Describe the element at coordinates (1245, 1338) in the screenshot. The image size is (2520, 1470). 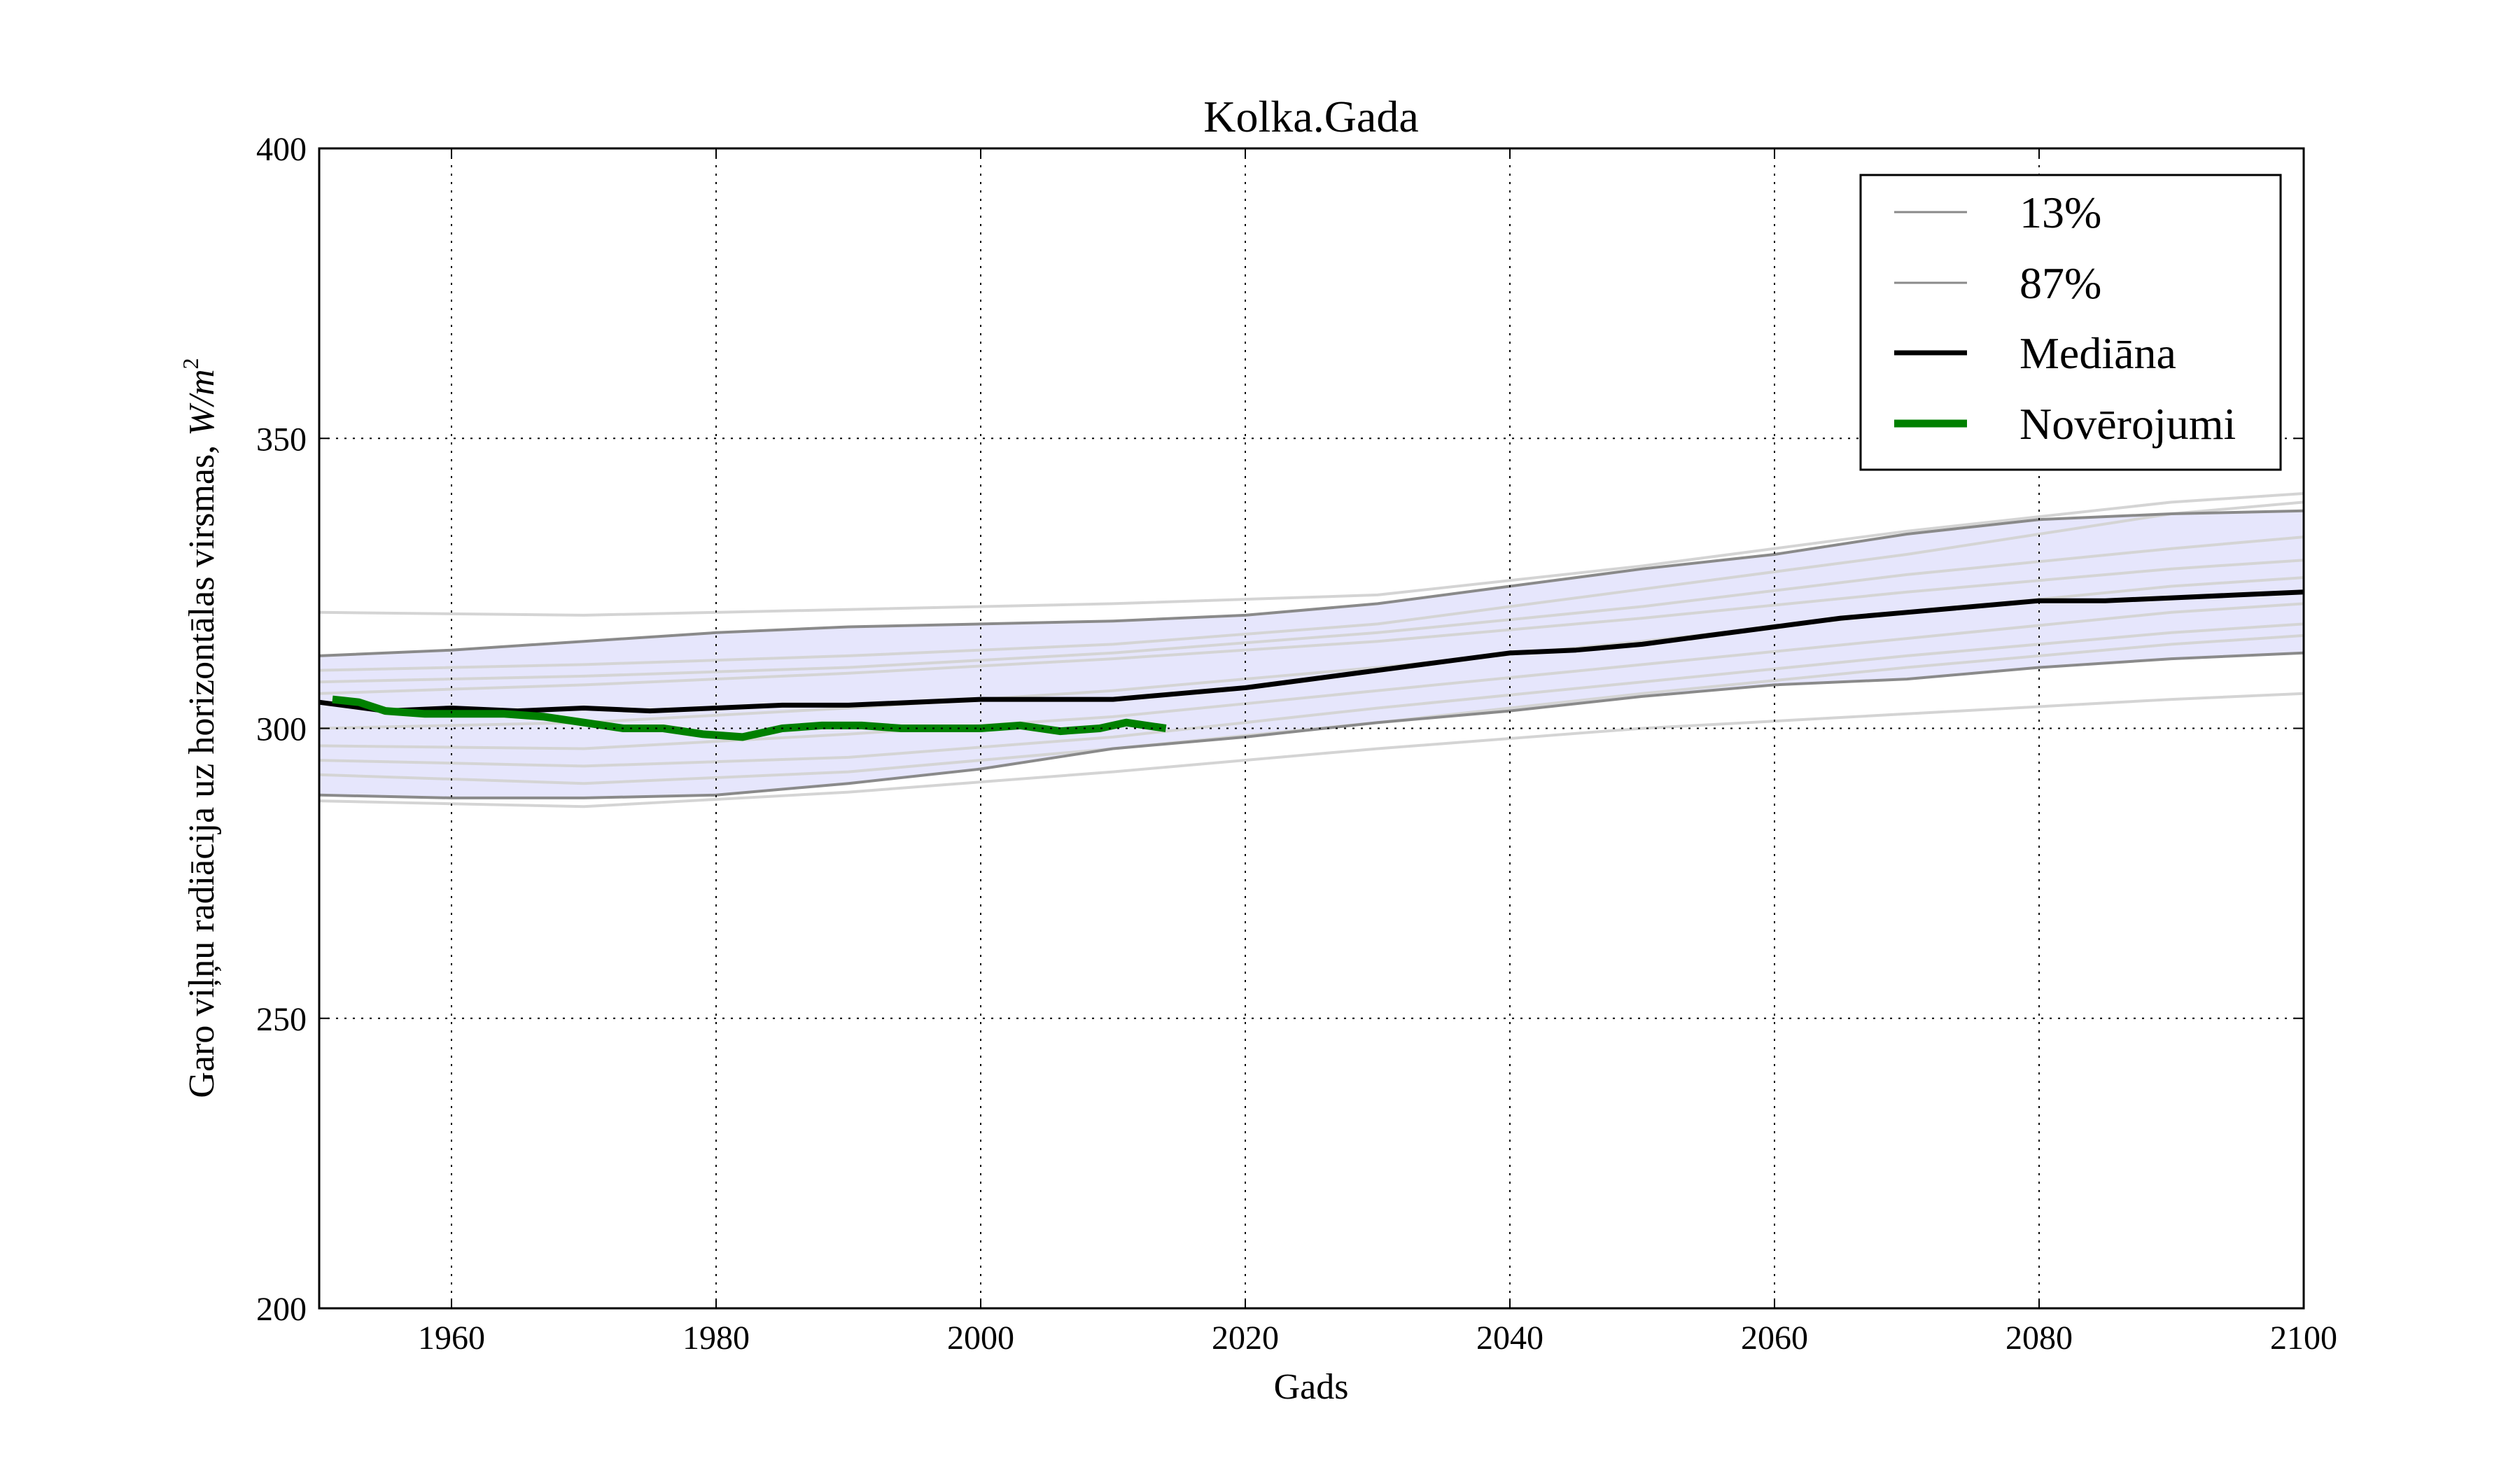
I see `x-tick-label-2020: 2020` at that location.